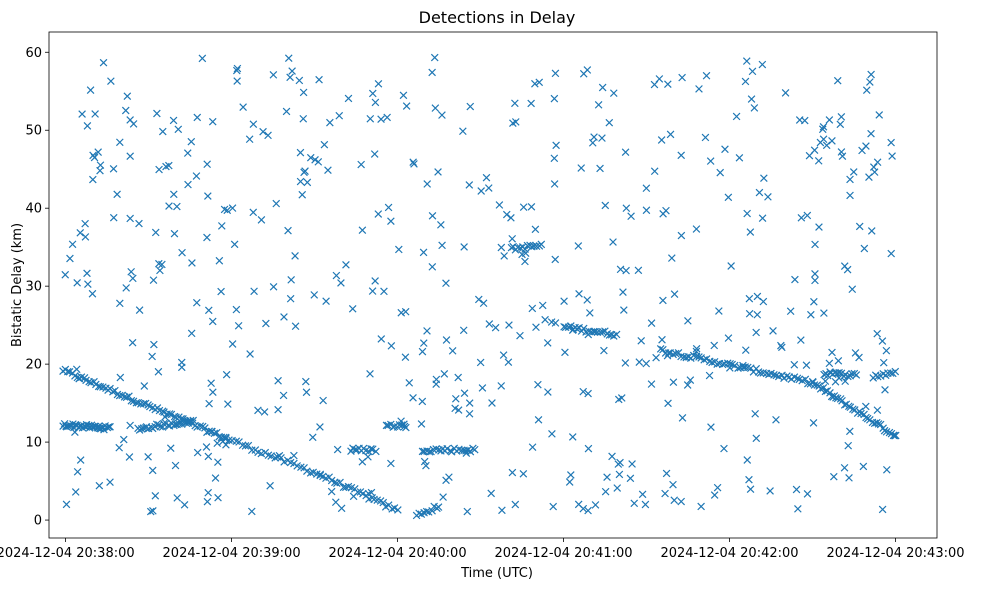 The image size is (985, 590). I want to click on x-tick-label: 2024-12-04 20:42:00, so click(729, 553).